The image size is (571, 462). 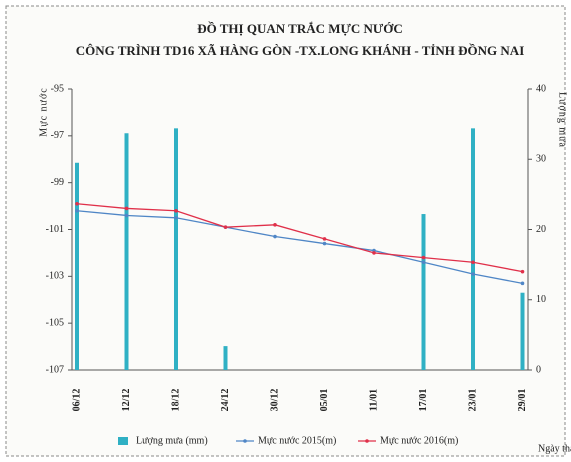 I want to click on x-tick-label: 17/01, so click(x=423, y=400).